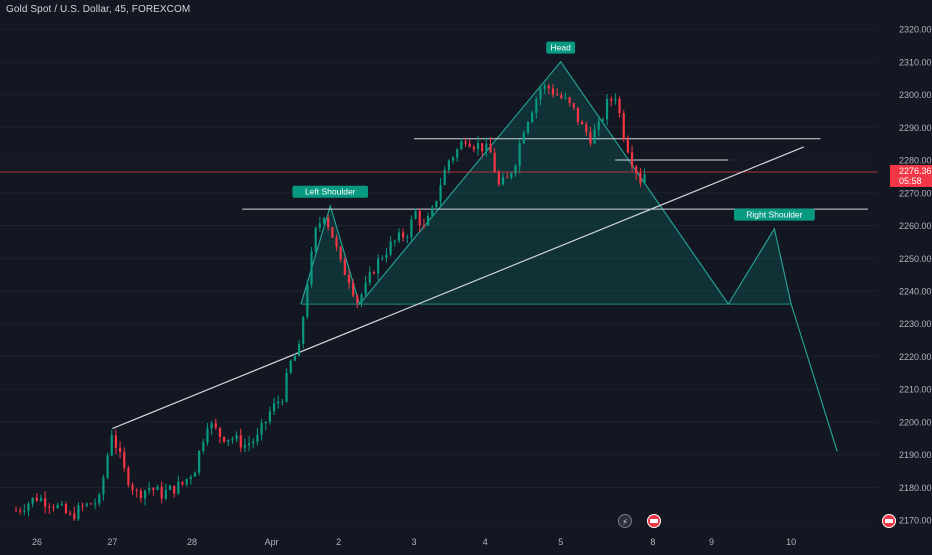 This screenshot has width=932, height=555. Describe the element at coordinates (915, 193) in the screenshot. I see `price-tick-label: 2270.00` at that location.